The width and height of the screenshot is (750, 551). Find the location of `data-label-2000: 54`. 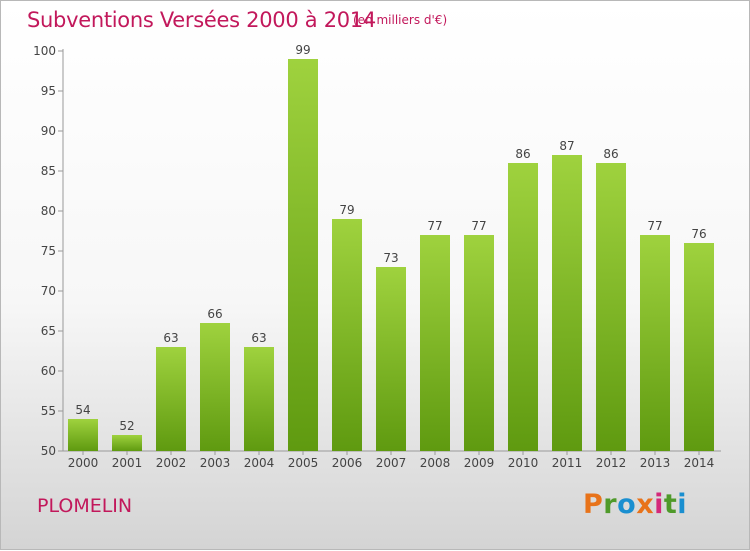

data-label-2000: 54 is located at coordinates (82, 410).